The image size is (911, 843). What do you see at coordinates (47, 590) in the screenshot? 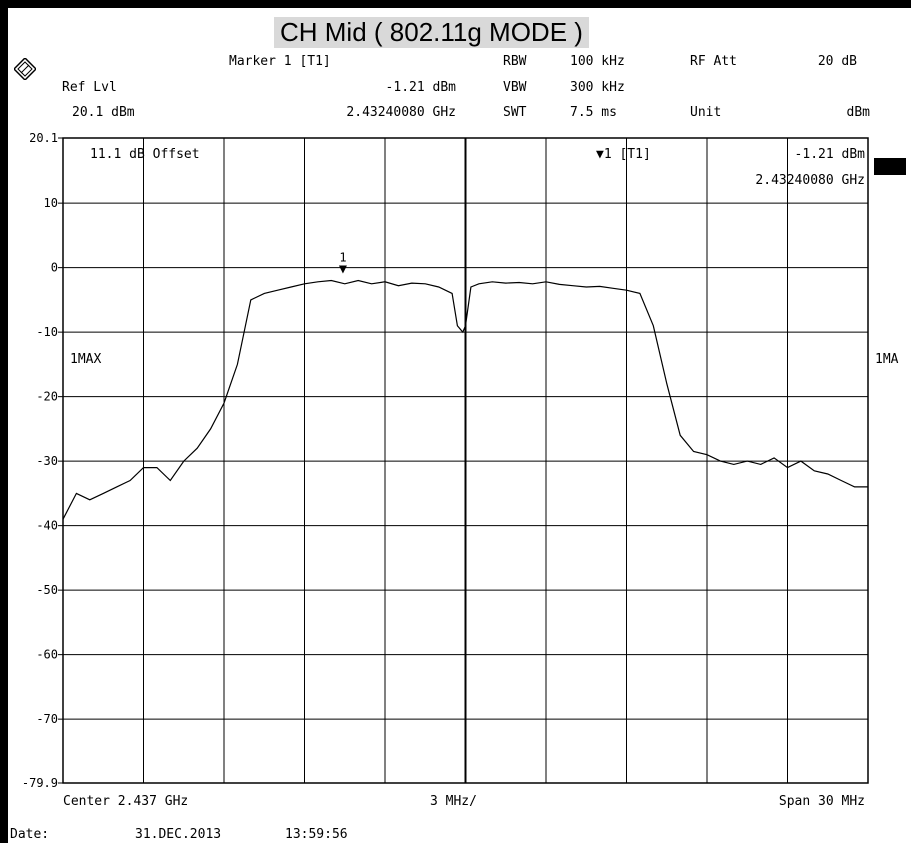
I see `y-tick-label: -50` at bounding box center [47, 590].